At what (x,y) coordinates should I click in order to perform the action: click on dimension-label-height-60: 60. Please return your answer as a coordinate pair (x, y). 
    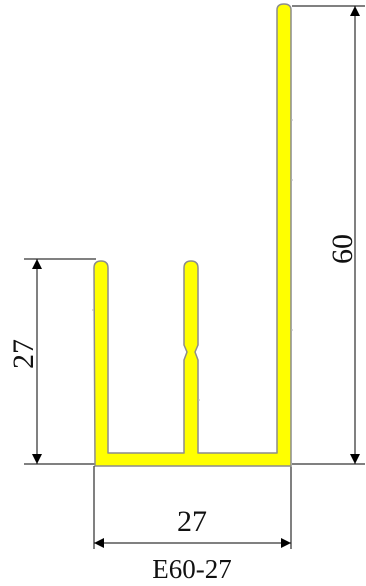
    Looking at the image, I should click on (342, 249).